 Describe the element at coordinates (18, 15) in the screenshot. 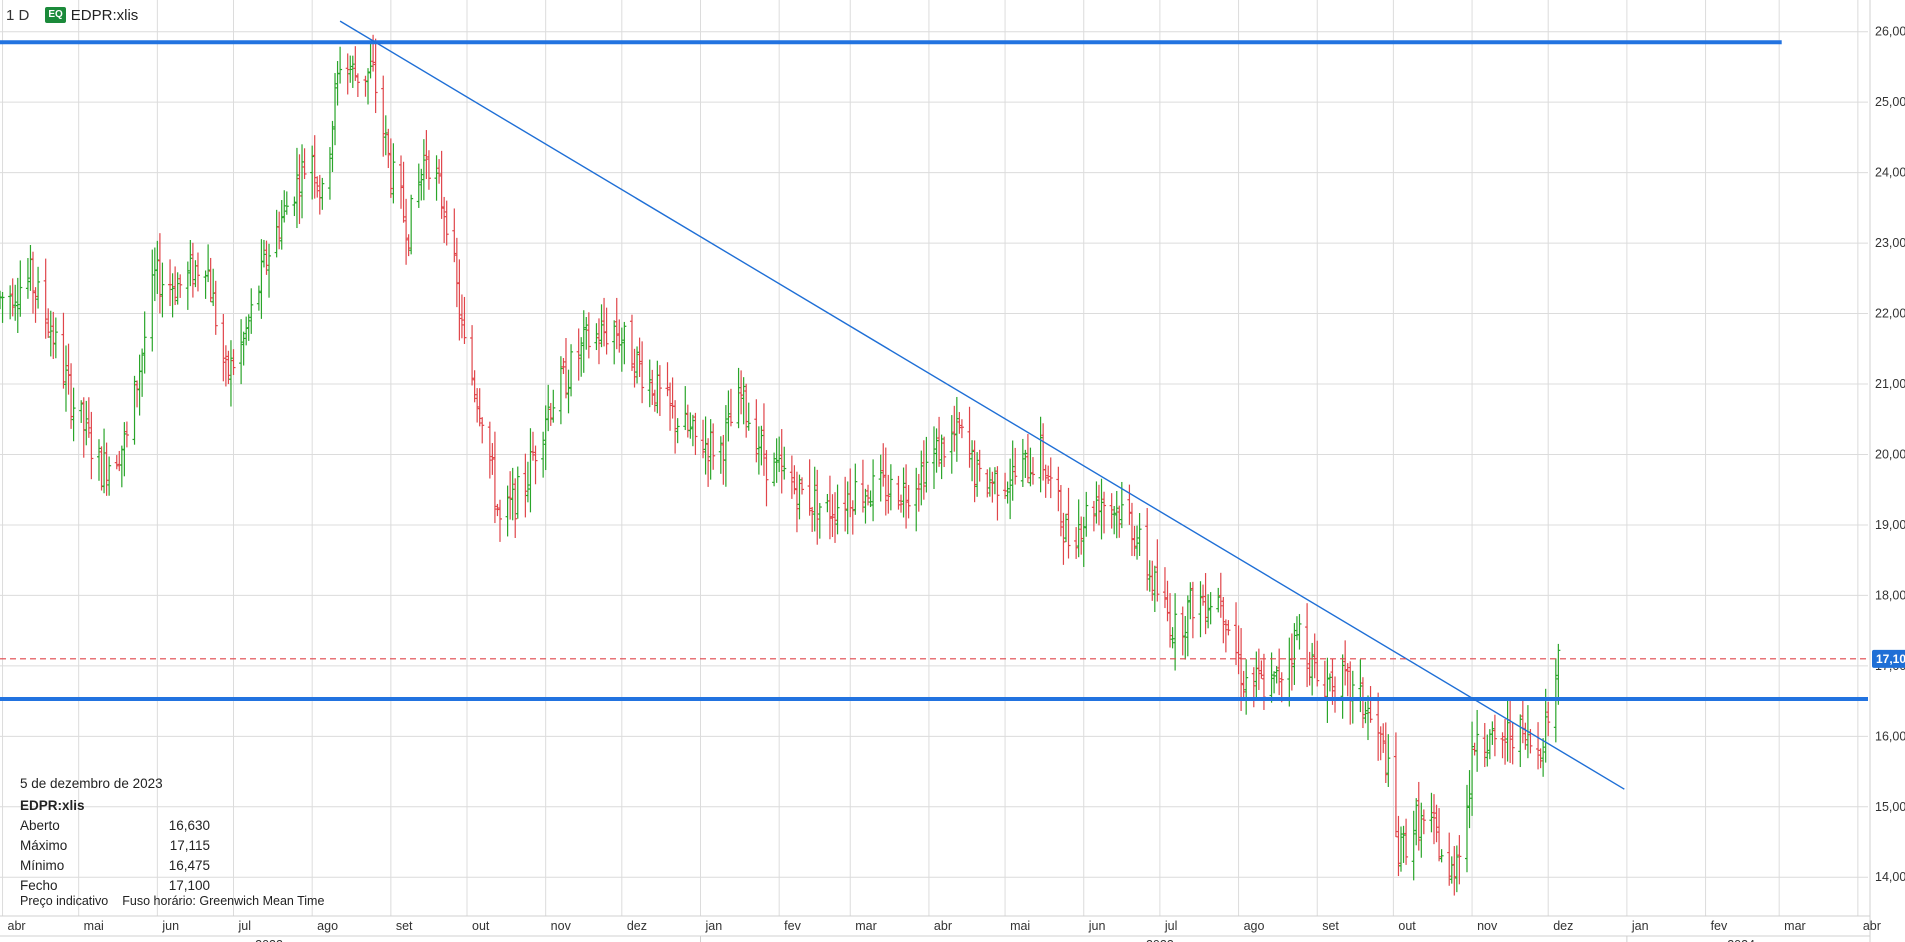

I see `interval-selector: 1 D` at that location.